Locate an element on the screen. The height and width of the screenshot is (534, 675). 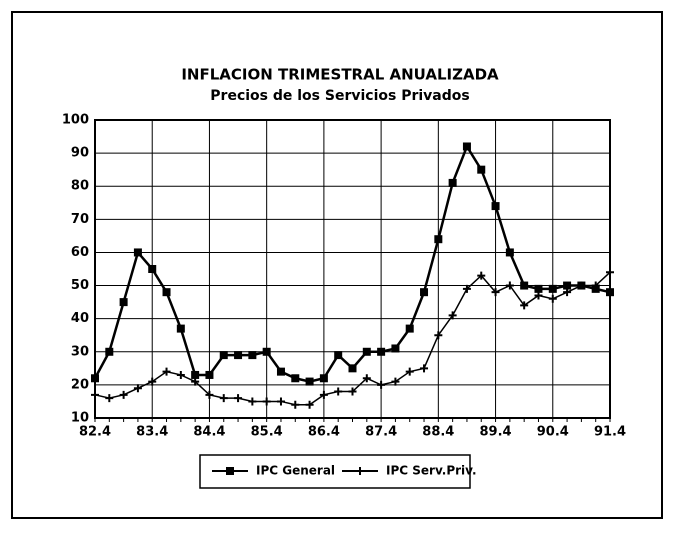
y-tick-label: 80 is located at coordinates (80, 186).